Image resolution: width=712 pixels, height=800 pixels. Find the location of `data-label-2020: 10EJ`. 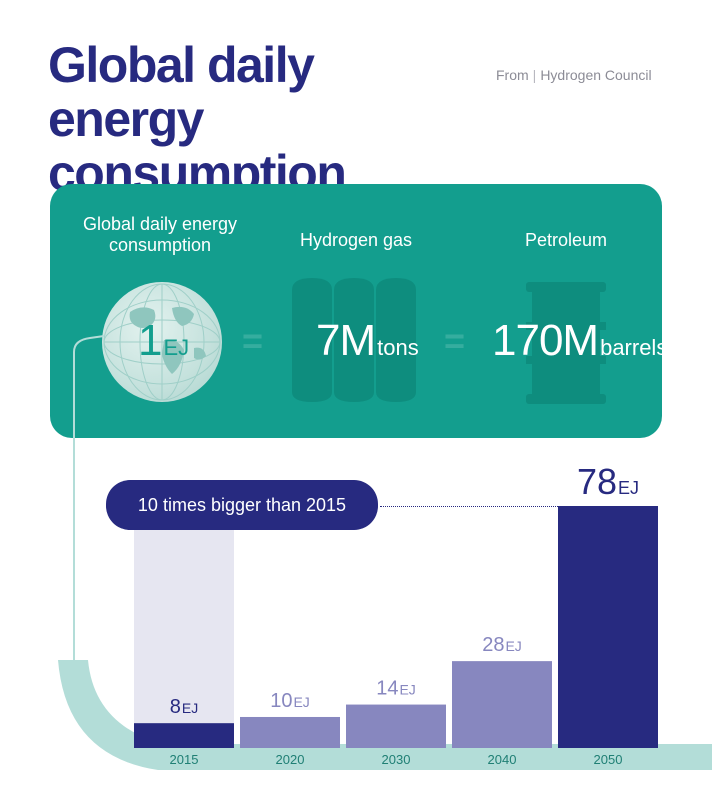

data-label-2020: 10EJ is located at coordinates (290, 701).